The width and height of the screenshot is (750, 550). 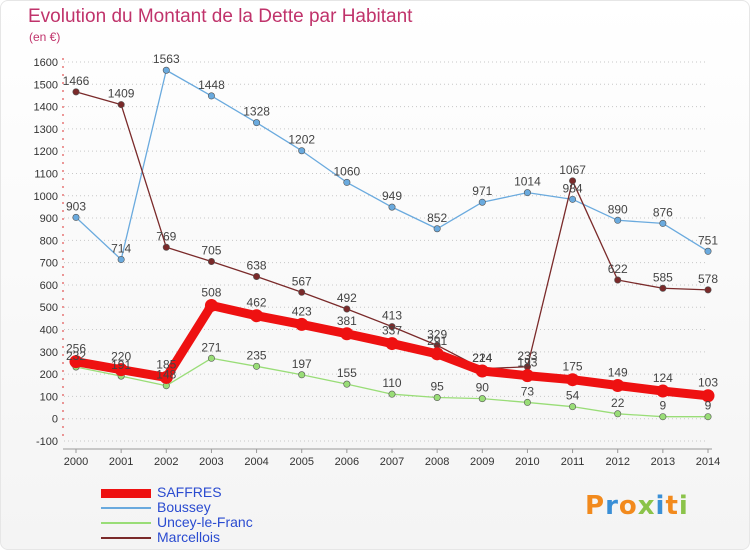 What do you see at coordinates (211, 251) in the screenshot?
I see `data-label-marcellois: 705` at bounding box center [211, 251].